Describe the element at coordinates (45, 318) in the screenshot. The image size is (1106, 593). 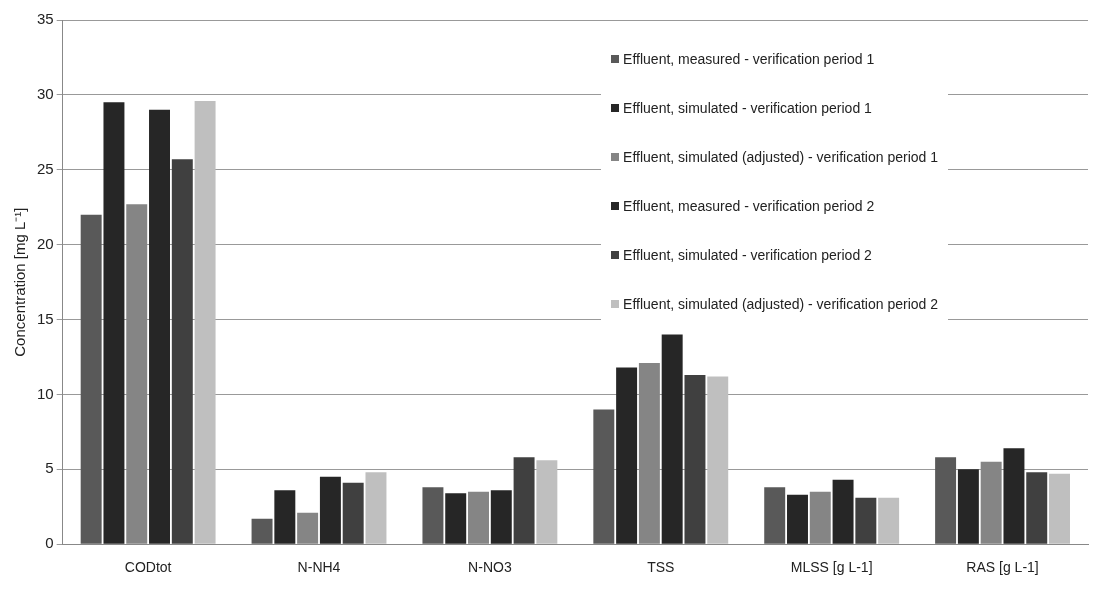
I see `y-tick-label: 15` at that location.